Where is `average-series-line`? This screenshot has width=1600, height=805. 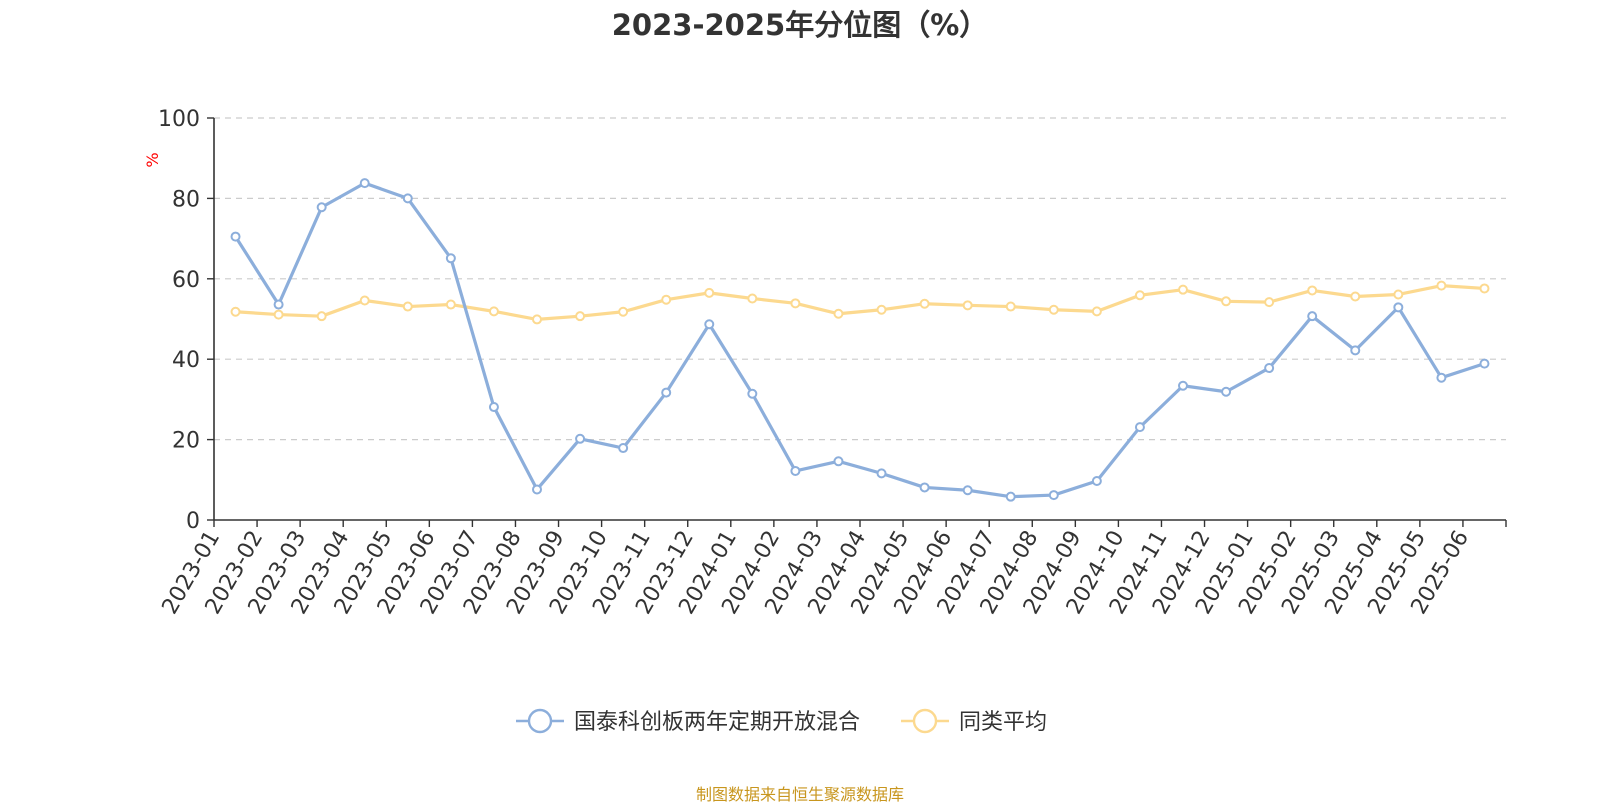 average-series-line is located at coordinates (860, 303).